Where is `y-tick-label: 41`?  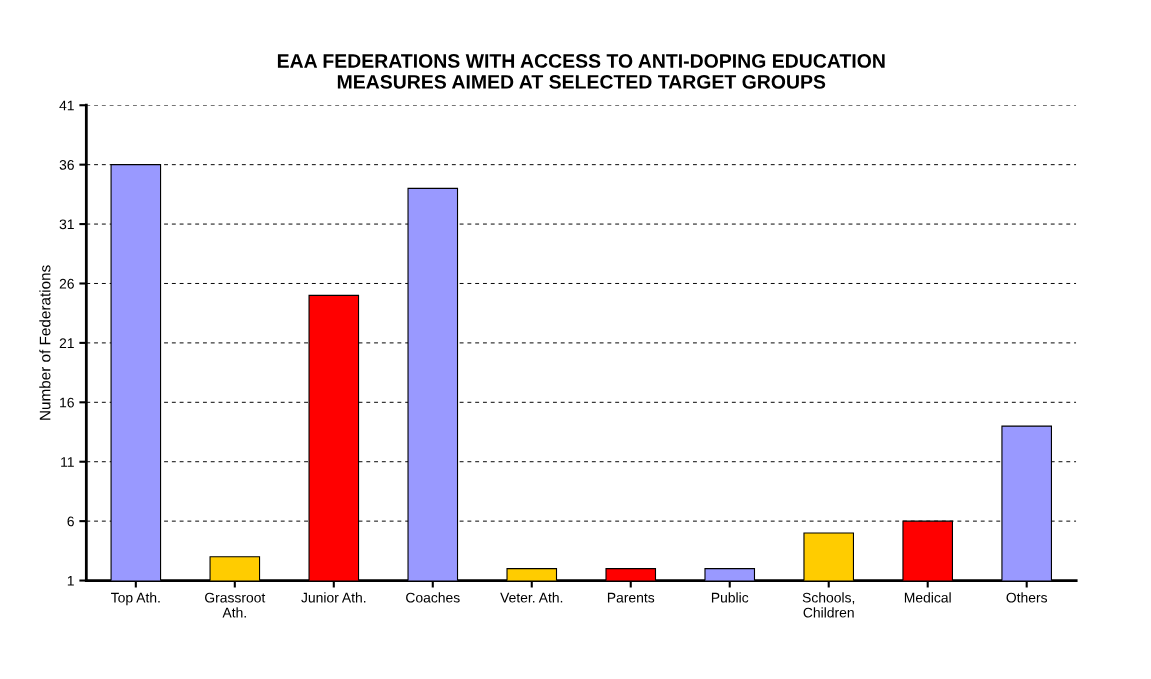 y-tick-label: 41 is located at coordinates (66, 105).